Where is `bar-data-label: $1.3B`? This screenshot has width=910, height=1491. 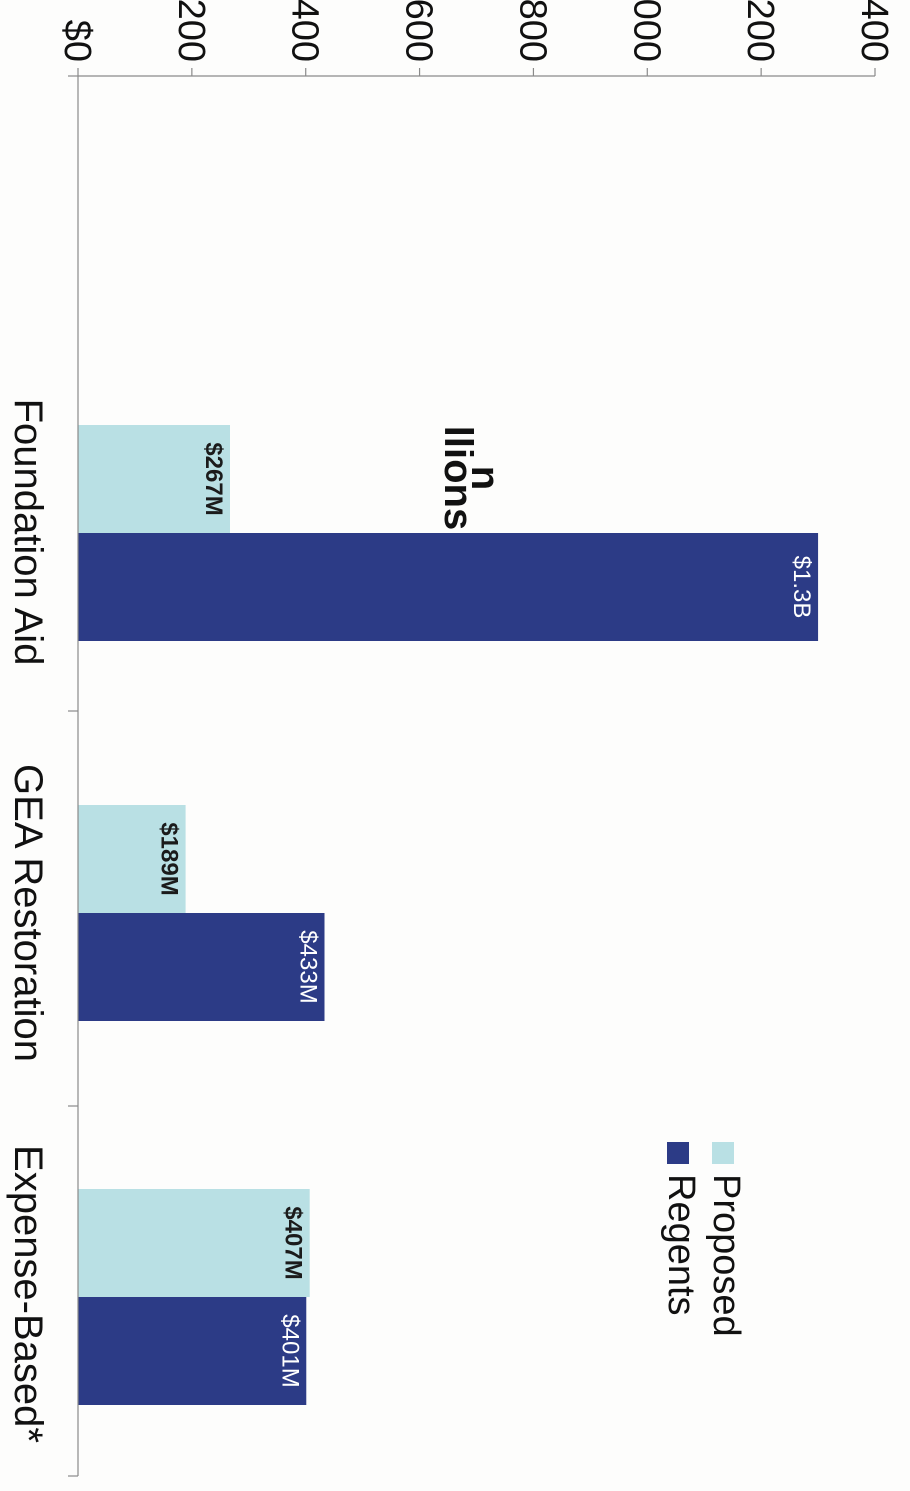
bar-data-label: $1.3B is located at coordinates (801, 587).